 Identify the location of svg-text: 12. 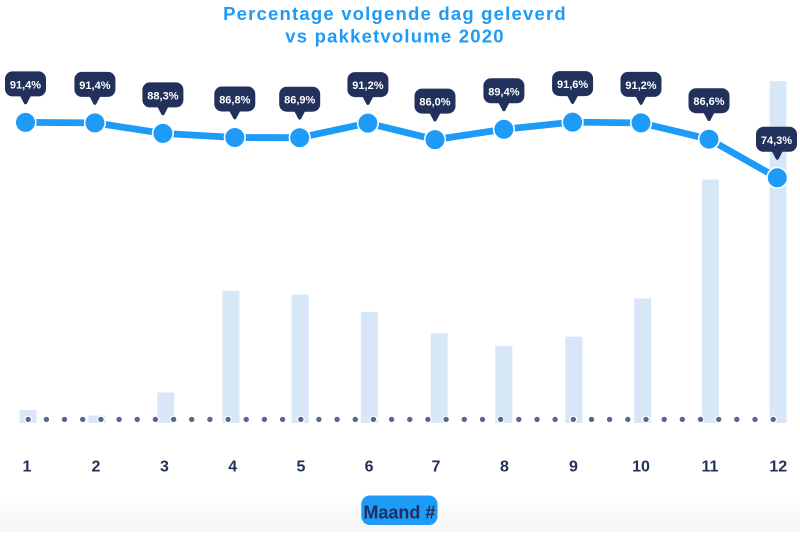
(778, 467).